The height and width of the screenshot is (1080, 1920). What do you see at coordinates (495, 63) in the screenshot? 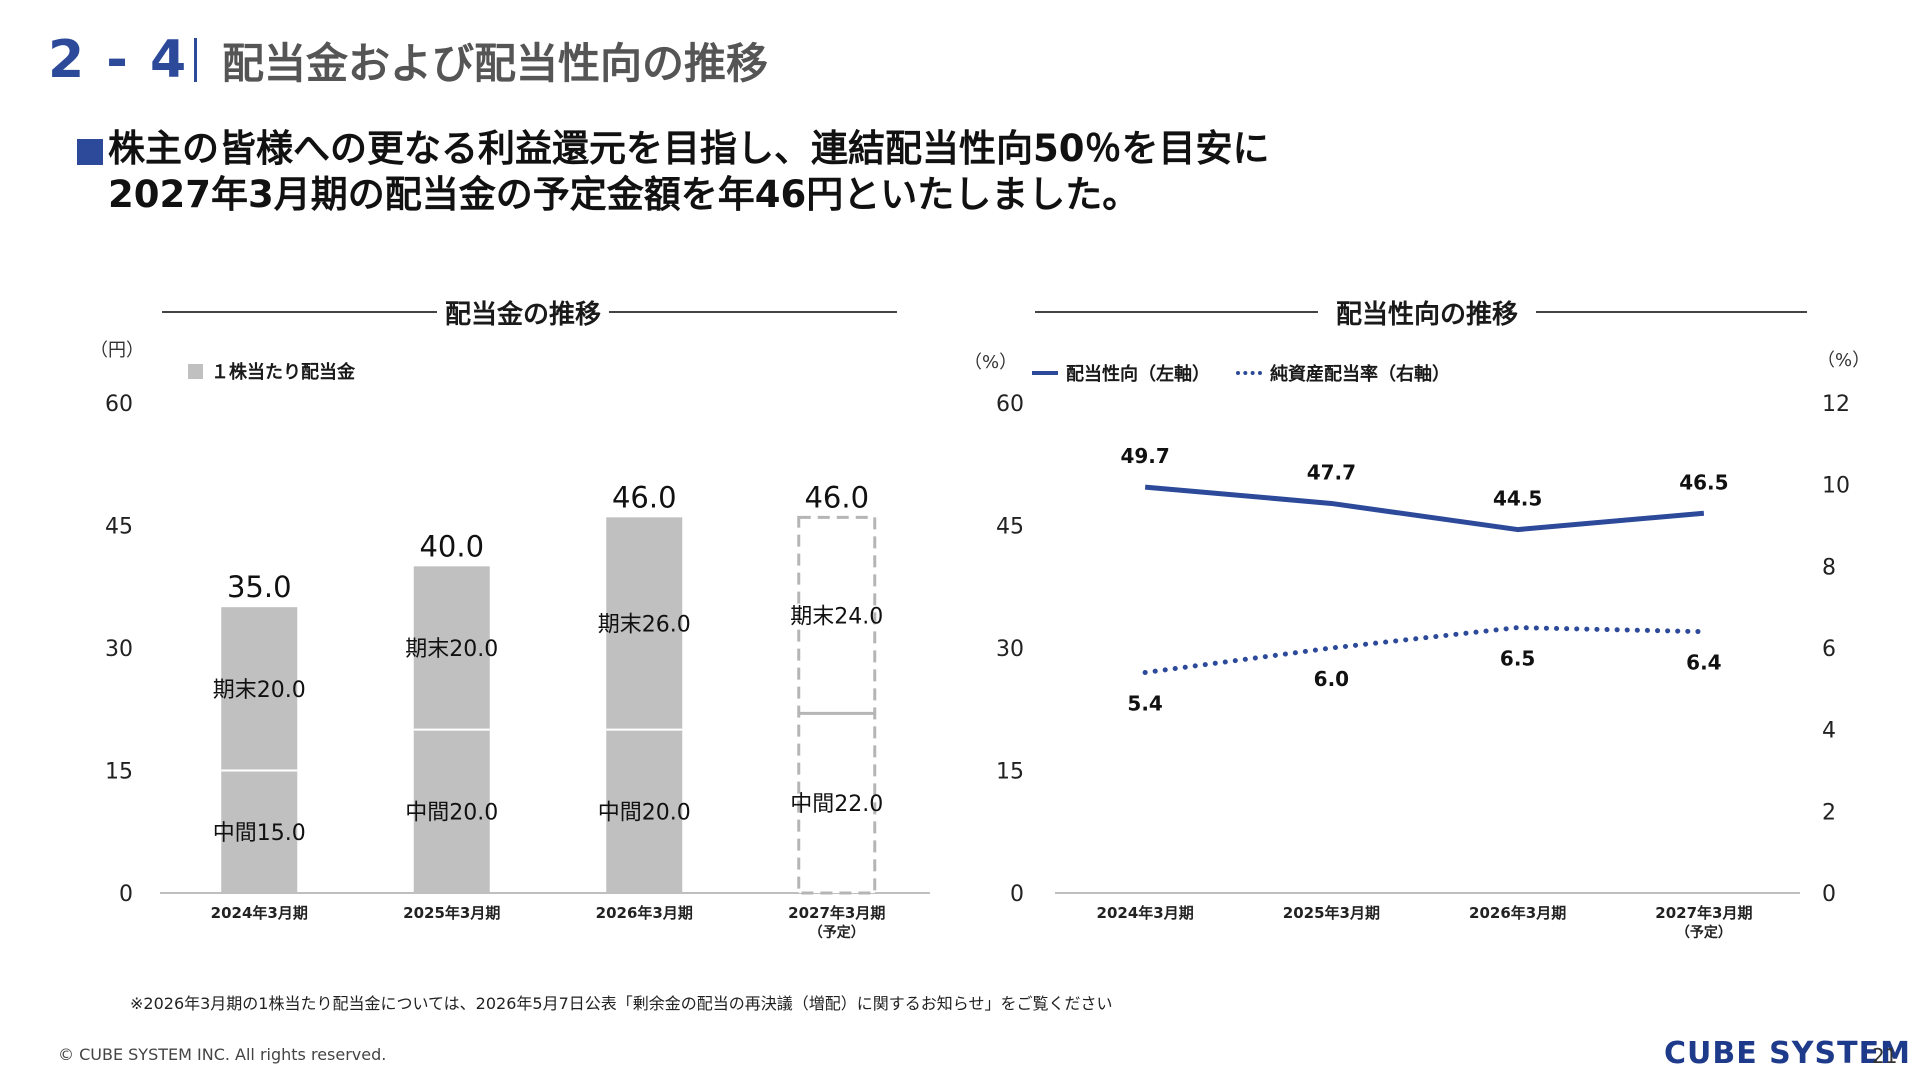
I see `page-title: 配当金および配当性向の推移` at bounding box center [495, 63].